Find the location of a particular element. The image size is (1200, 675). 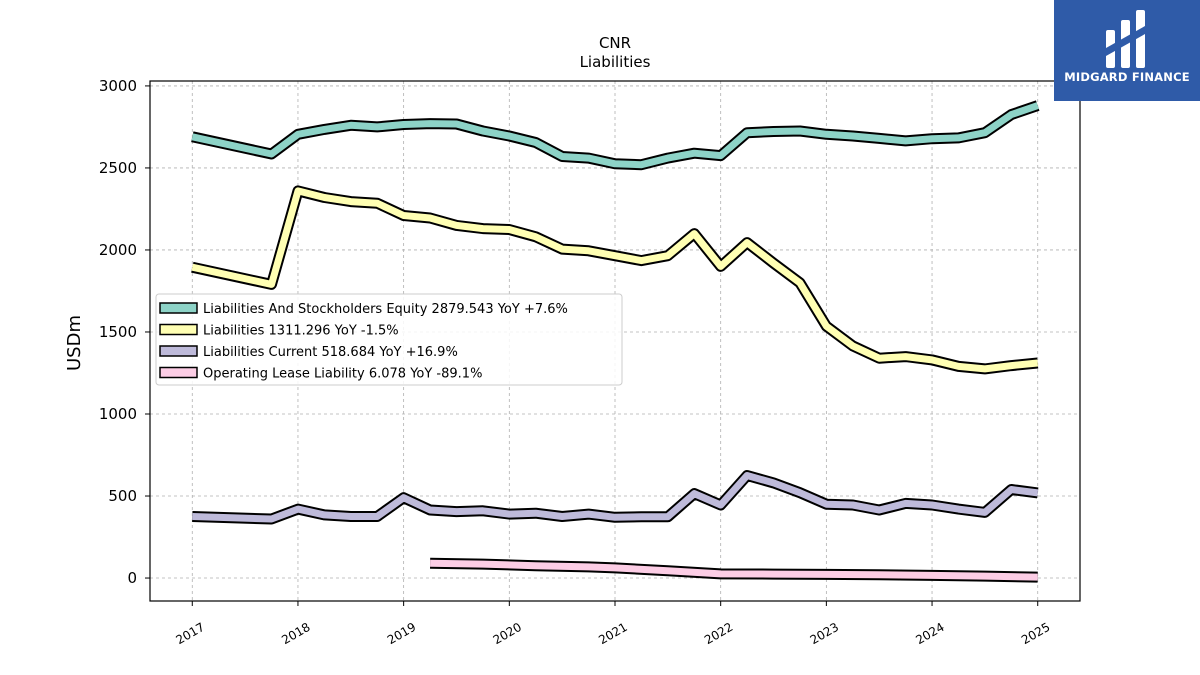

x-tick-label: 2018 is located at coordinates (295, 633).